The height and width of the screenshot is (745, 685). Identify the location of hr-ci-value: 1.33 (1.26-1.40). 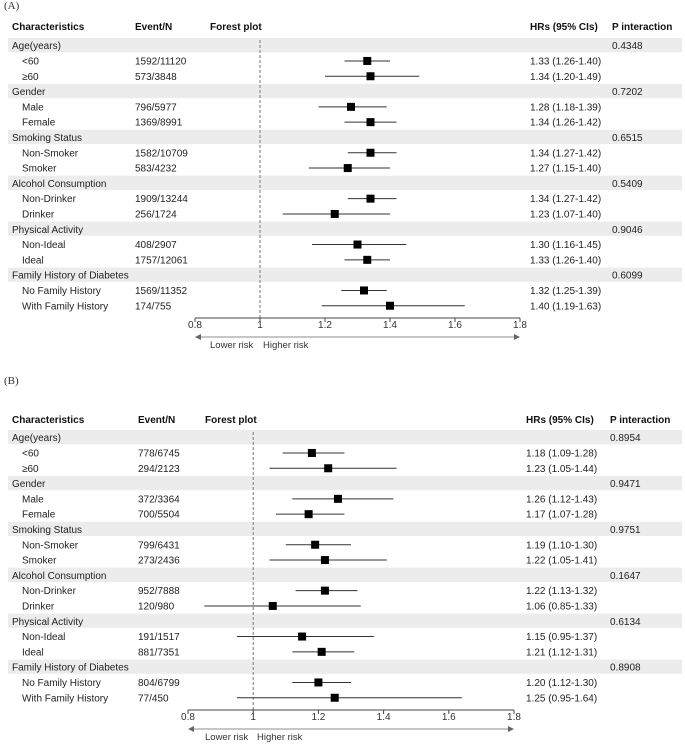
(565, 260).